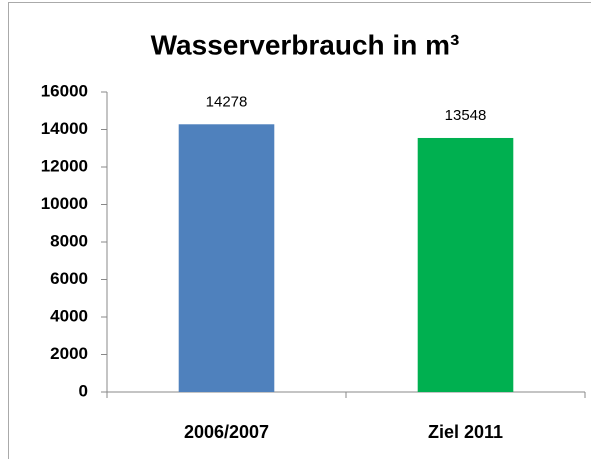  I want to click on y-tick-label: 0, so click(83, 390).